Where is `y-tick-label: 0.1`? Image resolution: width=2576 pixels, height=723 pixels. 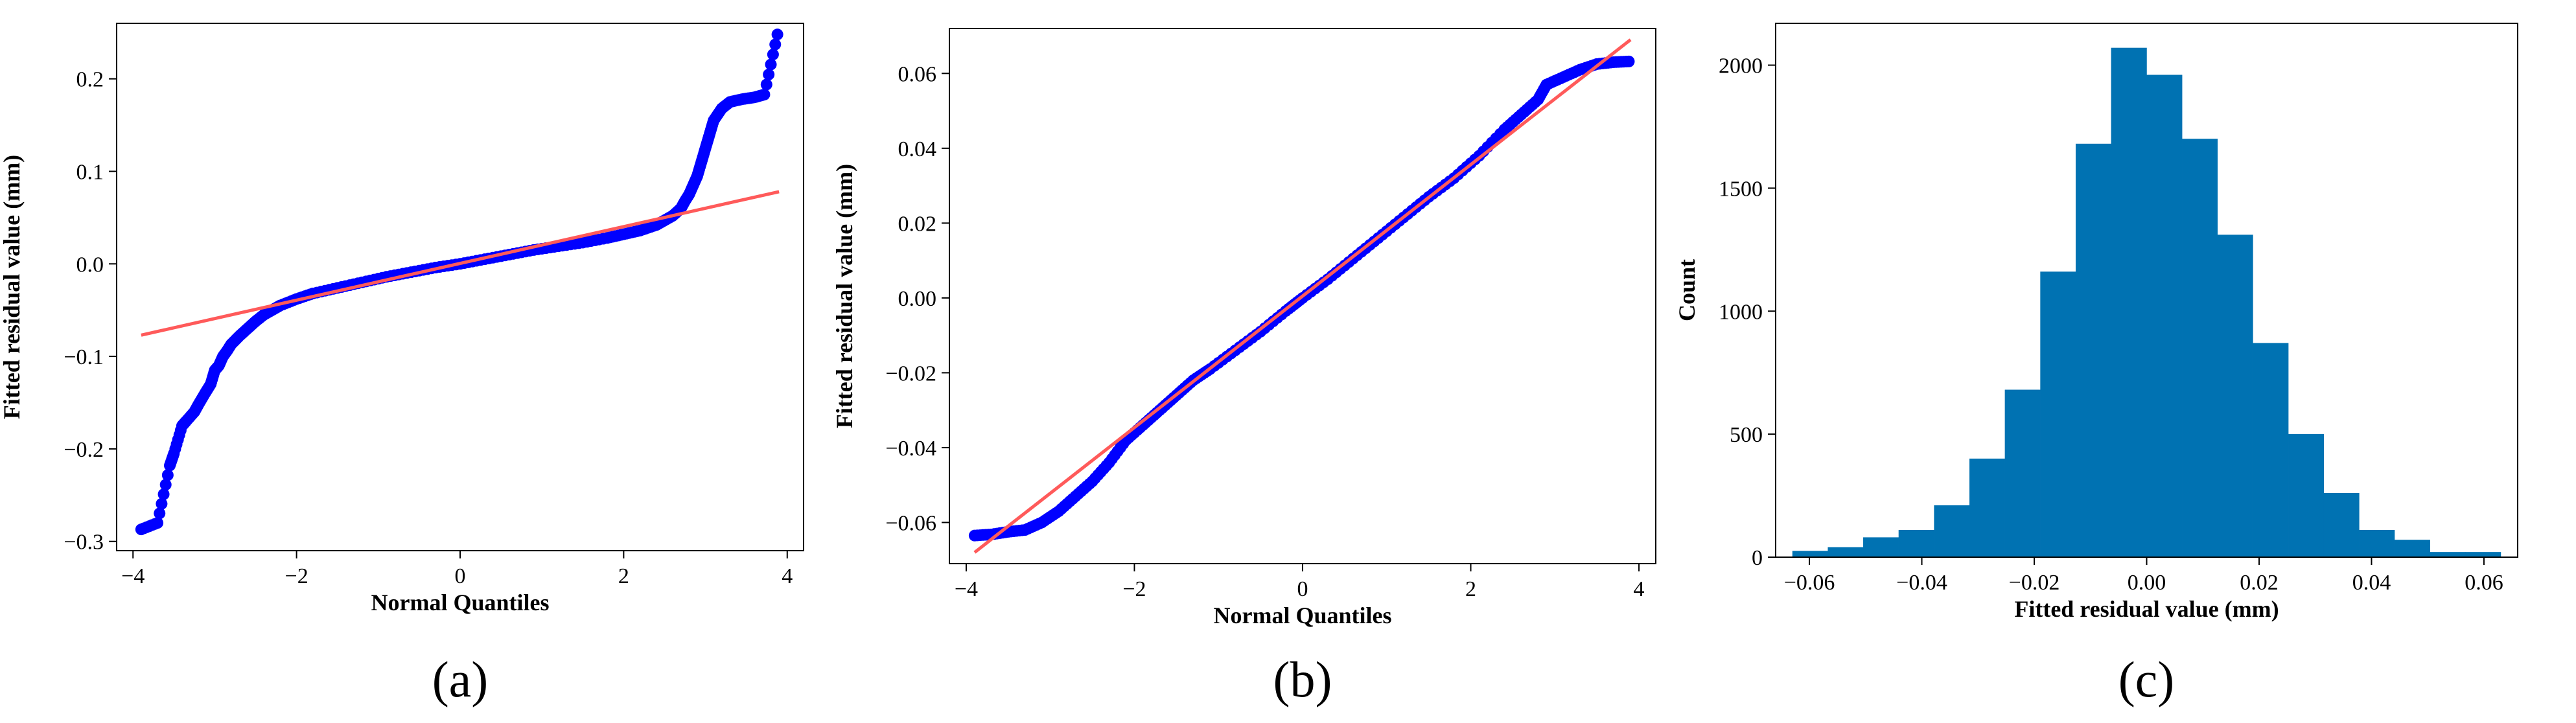
y-tick-label: 0.1 is located at coordinates (90, 172).